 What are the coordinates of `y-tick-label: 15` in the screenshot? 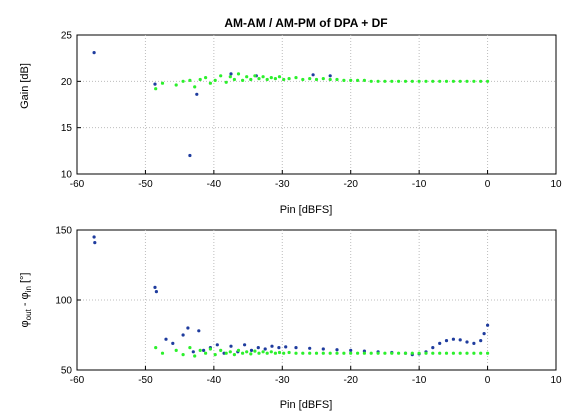 It's located at (67, 128).